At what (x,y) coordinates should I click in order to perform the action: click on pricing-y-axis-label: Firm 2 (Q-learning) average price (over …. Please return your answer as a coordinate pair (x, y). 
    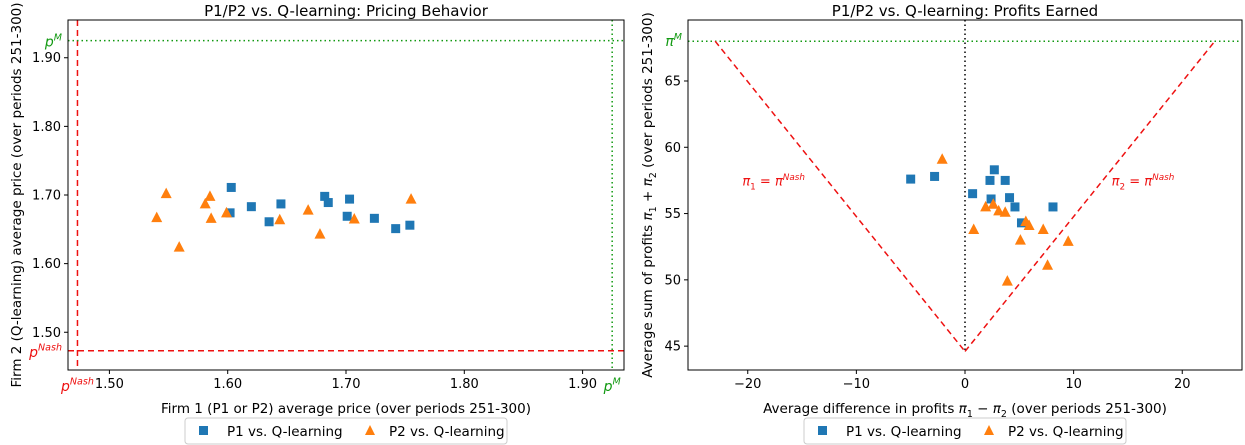
    Looking at the image, I should click on (17, 194).